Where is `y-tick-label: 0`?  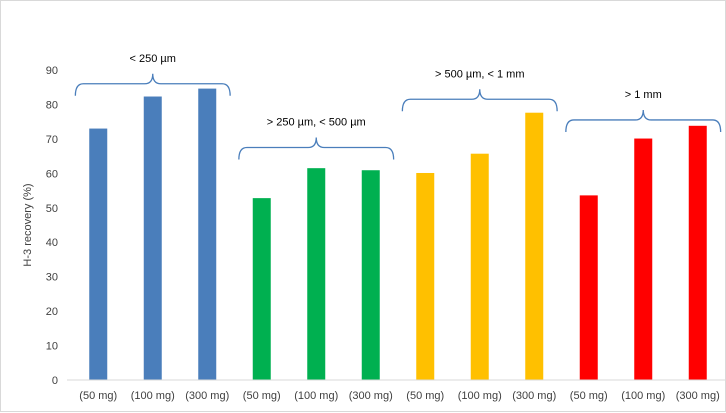 y-tick-label: 0 is located at coordinates (55, 381).